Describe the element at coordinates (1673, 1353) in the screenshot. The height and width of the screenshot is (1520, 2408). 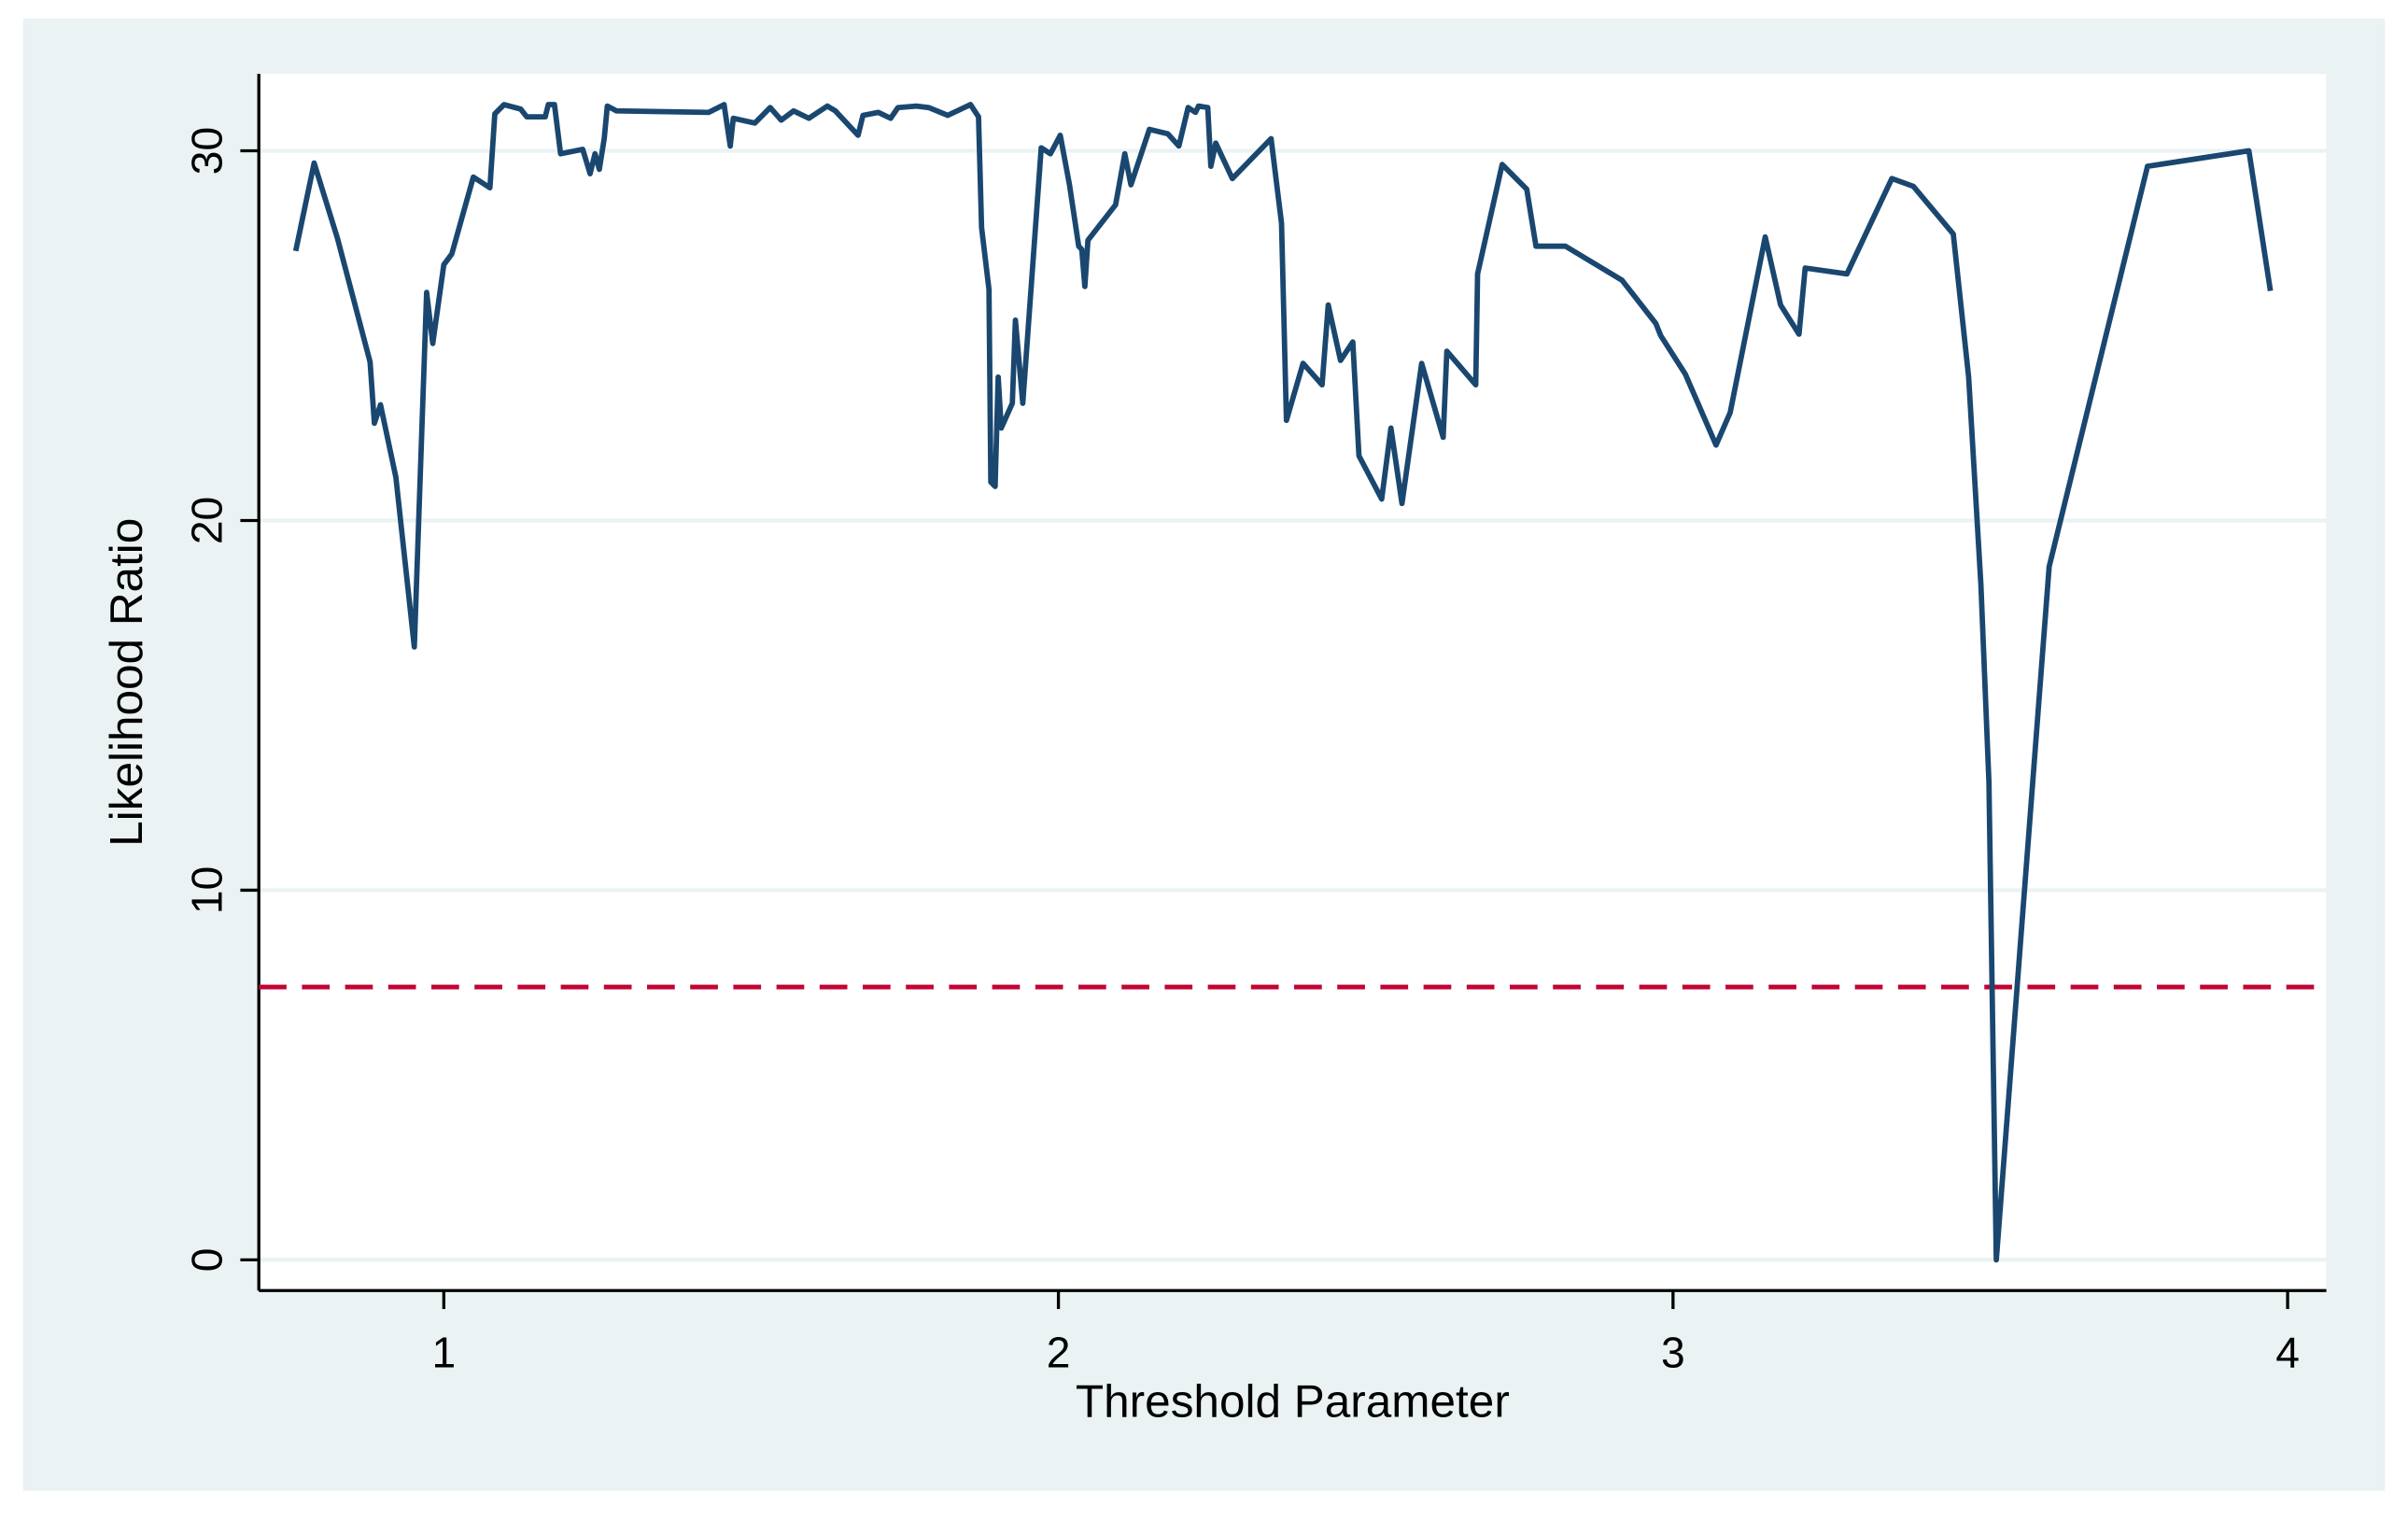
I see `x-tick-label: 3` at that location.